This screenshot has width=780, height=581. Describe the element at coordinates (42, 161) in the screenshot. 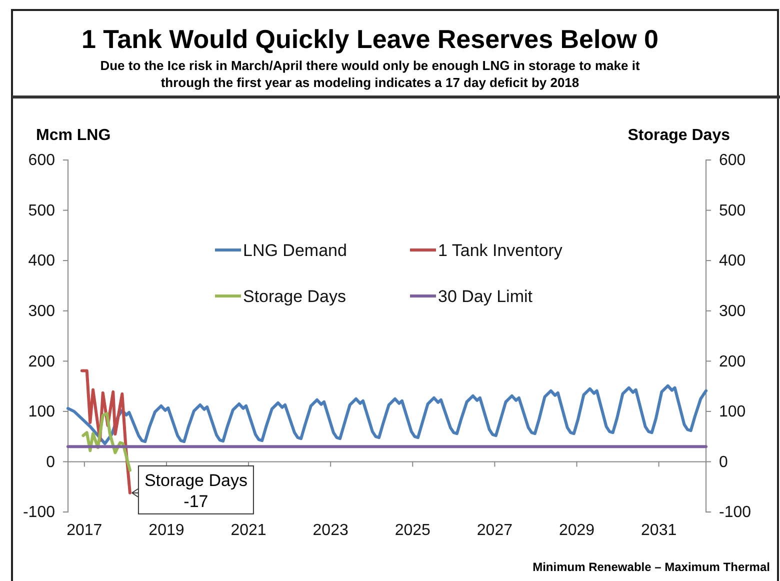

I see `y-tick-label: 600` at that location.